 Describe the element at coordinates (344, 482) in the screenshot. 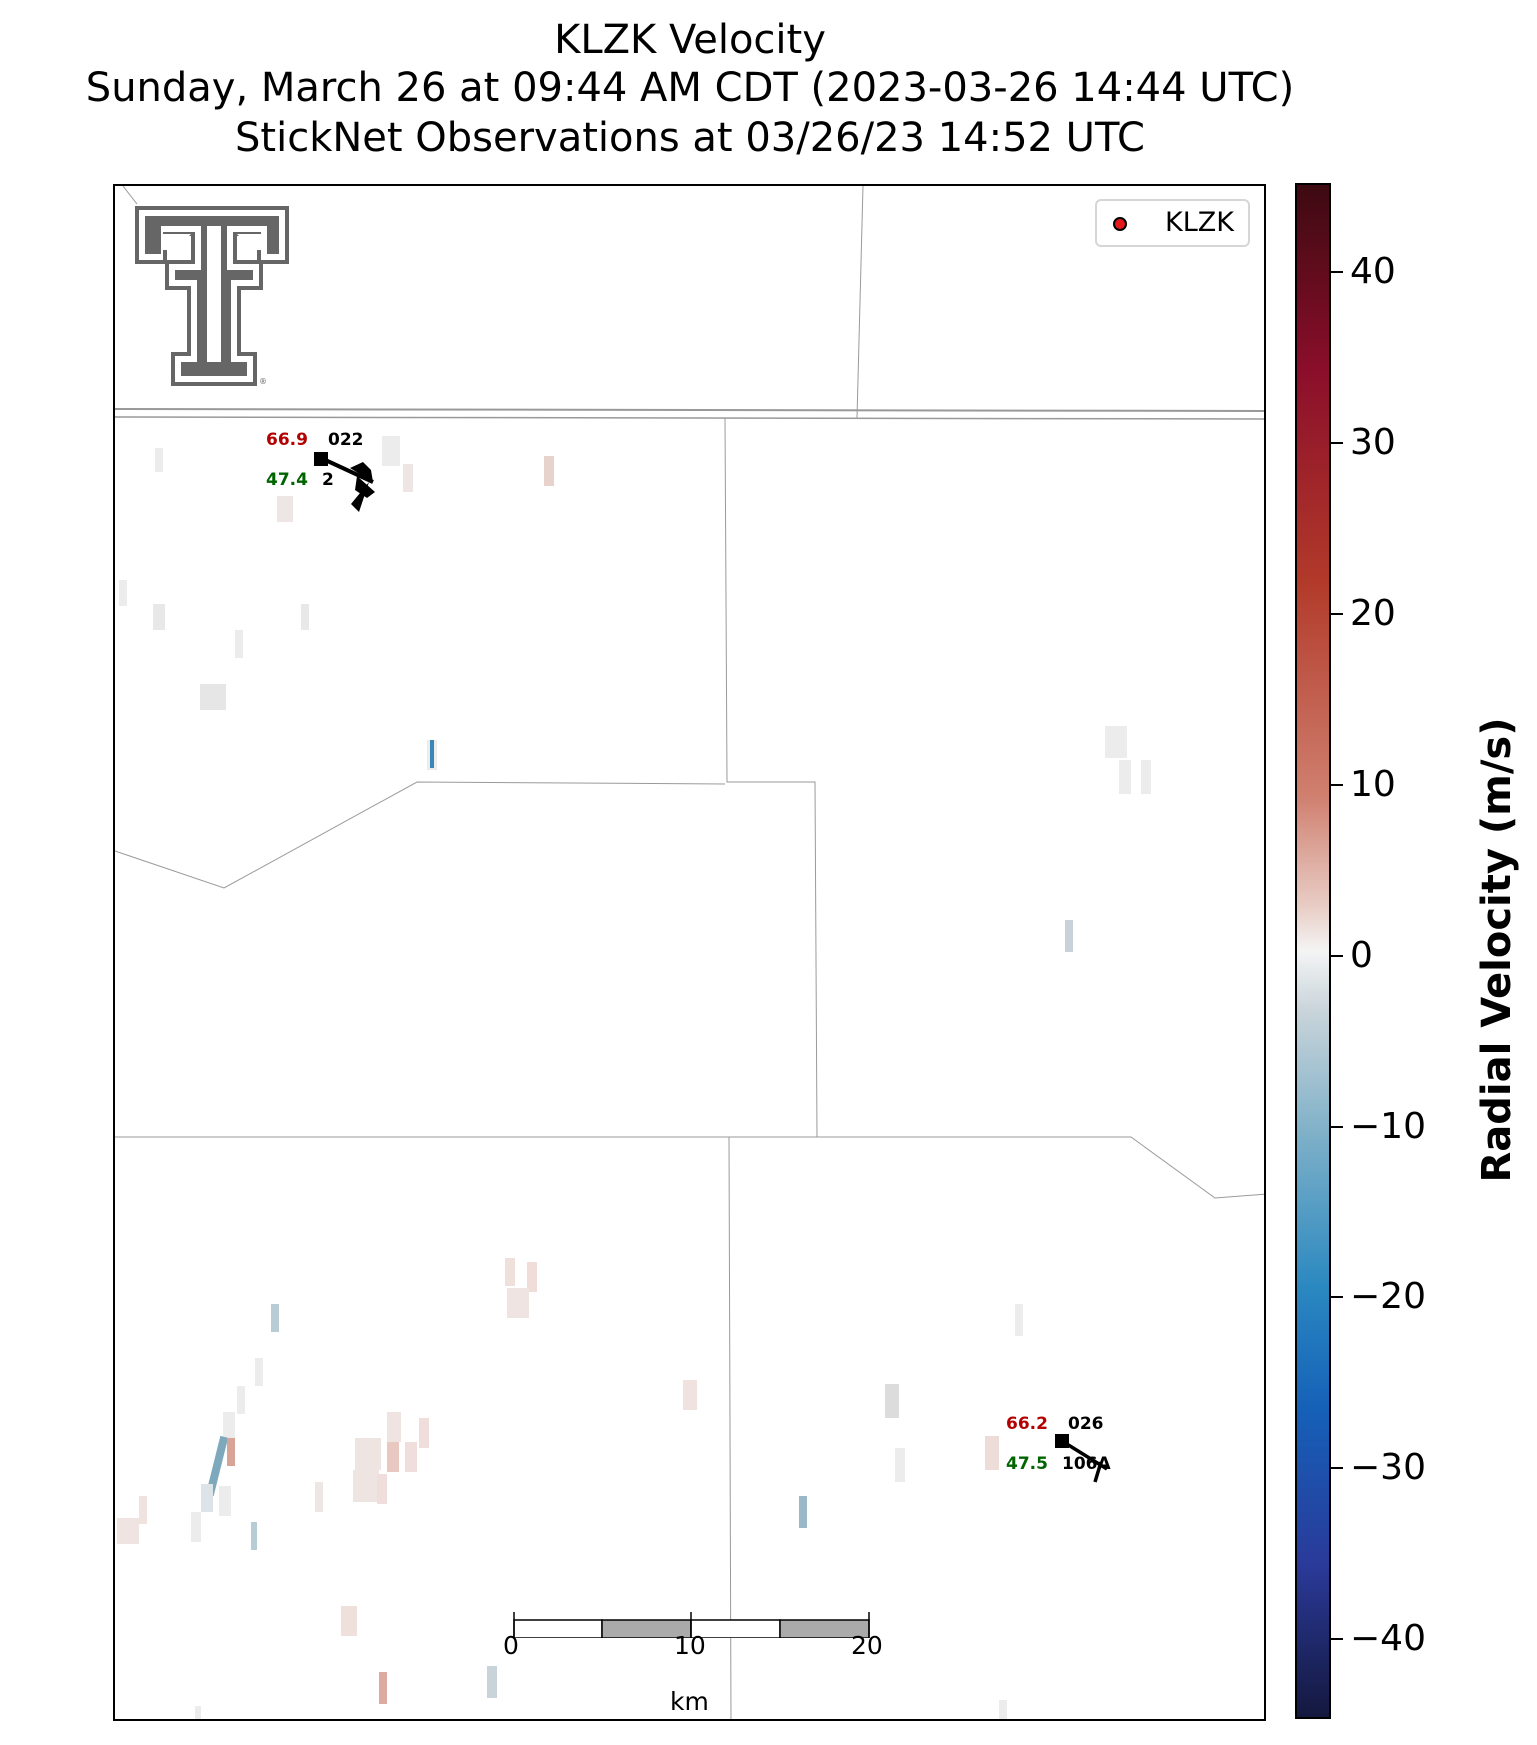

I see `station-022-plot` at that location.